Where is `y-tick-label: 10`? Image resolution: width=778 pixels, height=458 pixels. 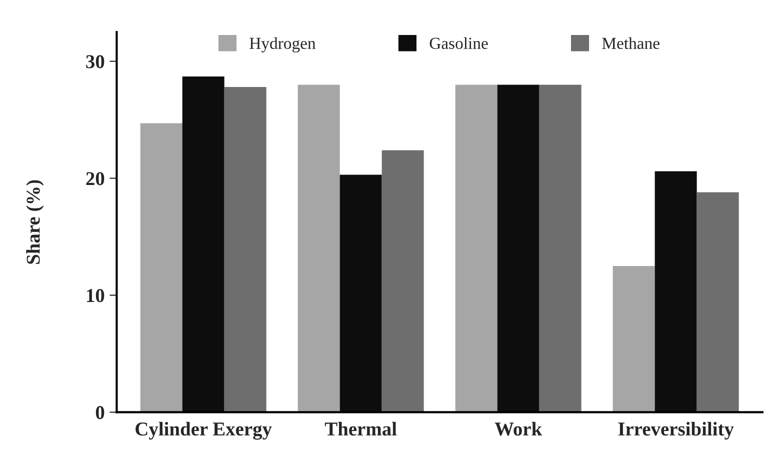 y-tick-label: 10 is located at coordinates (95, 295).